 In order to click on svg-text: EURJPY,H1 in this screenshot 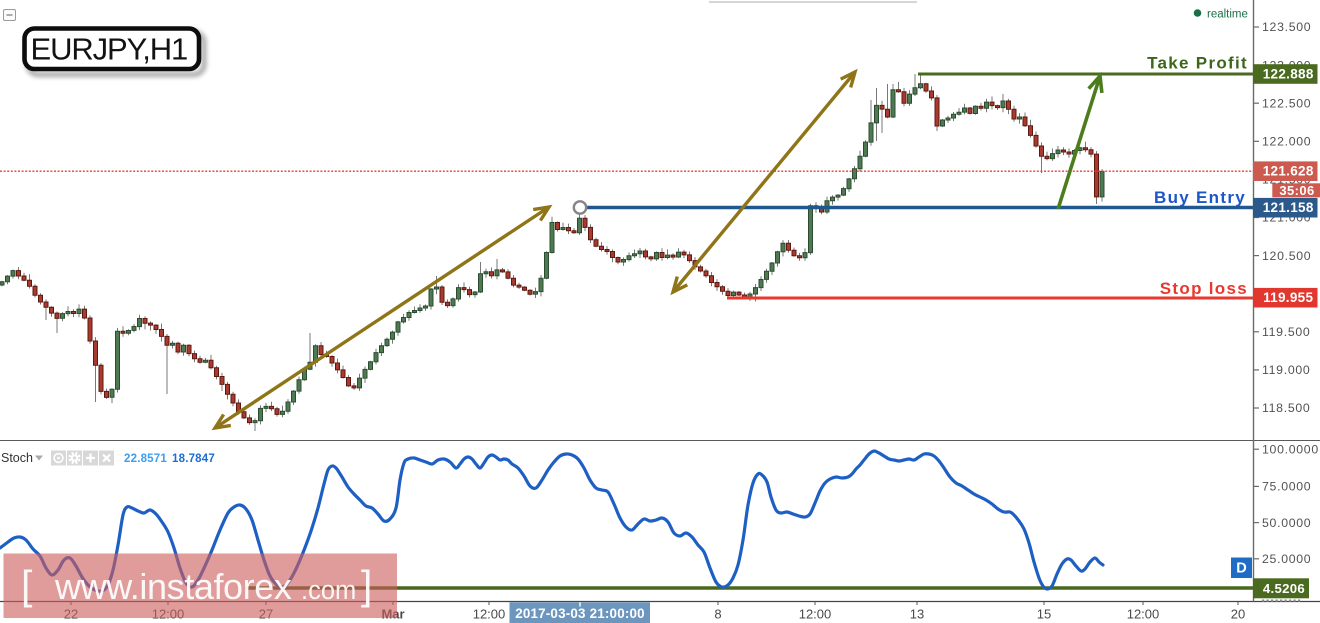, I will do `click(109, 49)`.